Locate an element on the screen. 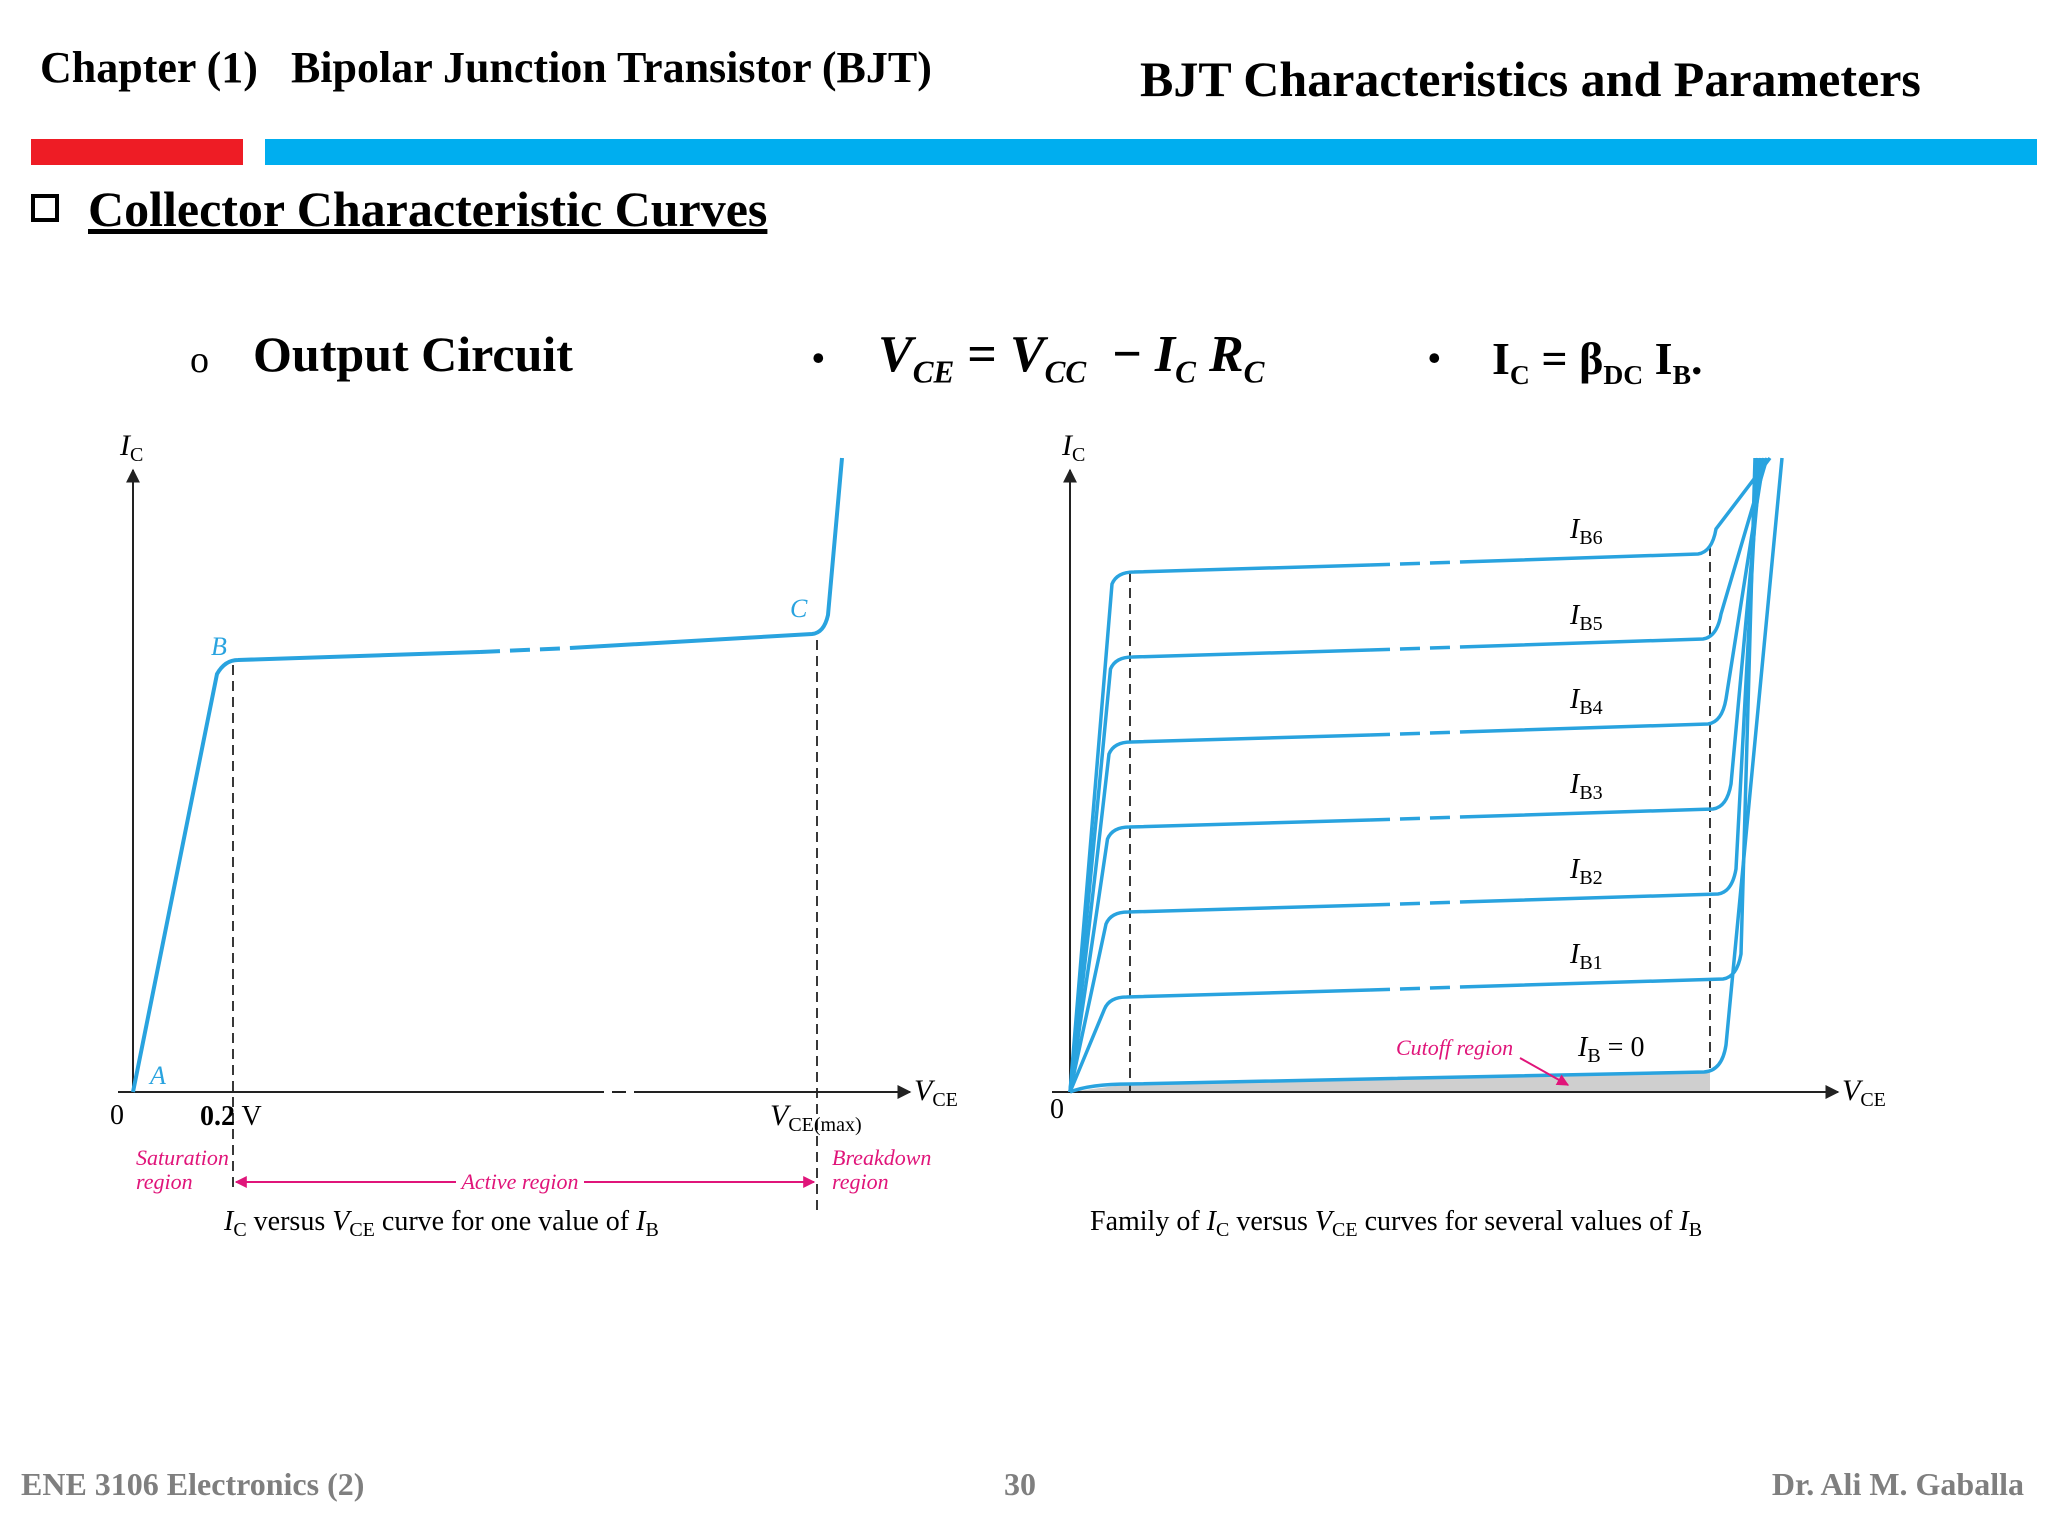 The image size is (2048, 1536). eq-part: CE is located at coordinates (933, 372).